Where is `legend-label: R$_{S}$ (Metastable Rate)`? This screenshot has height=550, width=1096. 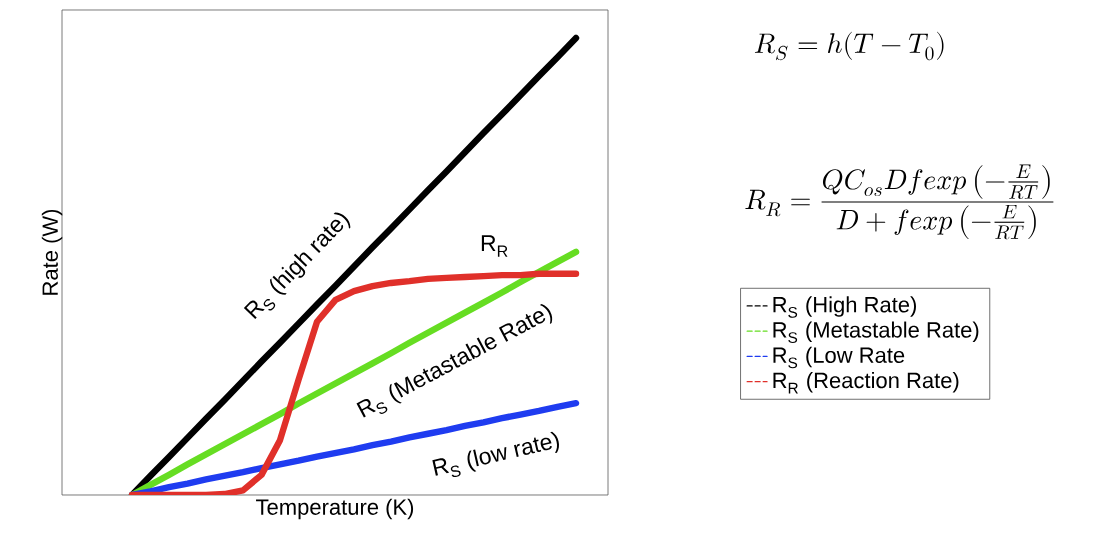 legend-label: R$_{S}$ (Metastable Rate) is located at coordinates (876, 332).